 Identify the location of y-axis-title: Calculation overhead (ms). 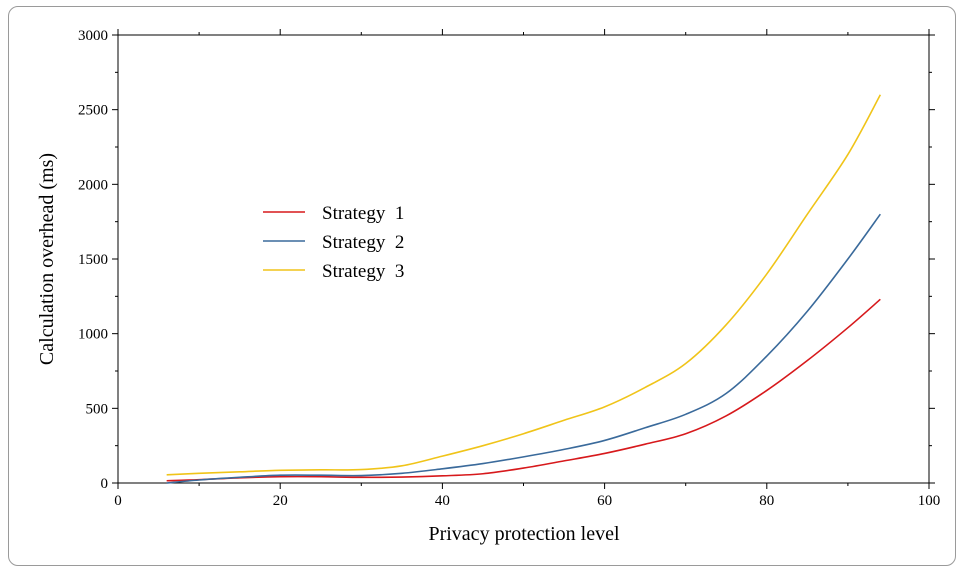
(47, 259).